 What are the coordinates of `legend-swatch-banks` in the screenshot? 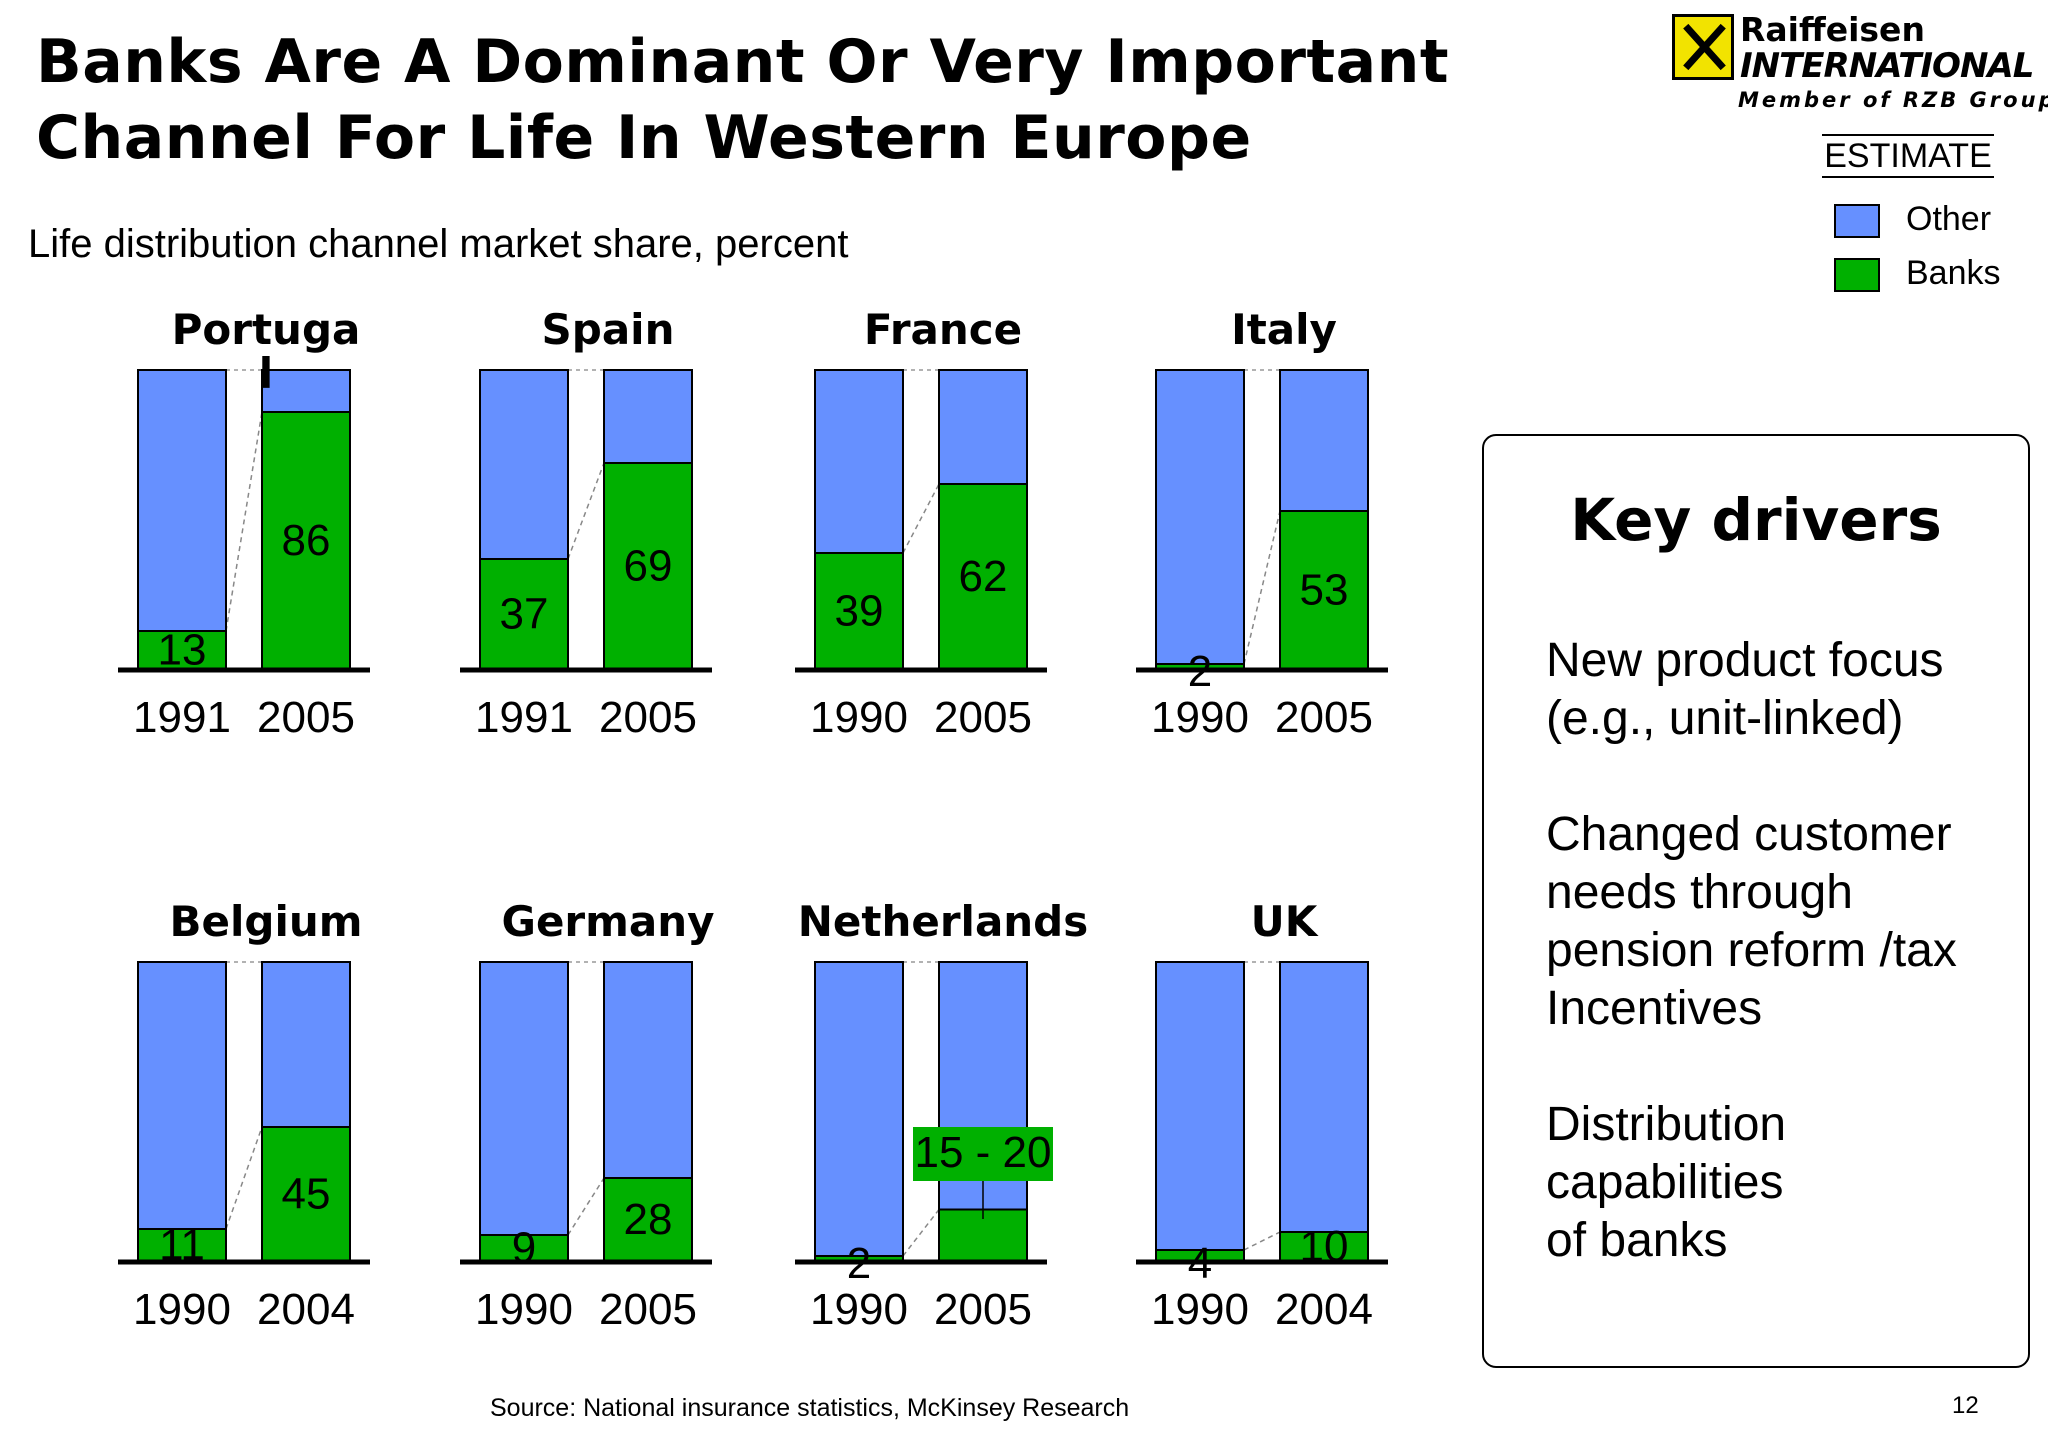 It's located at (1857, 275).